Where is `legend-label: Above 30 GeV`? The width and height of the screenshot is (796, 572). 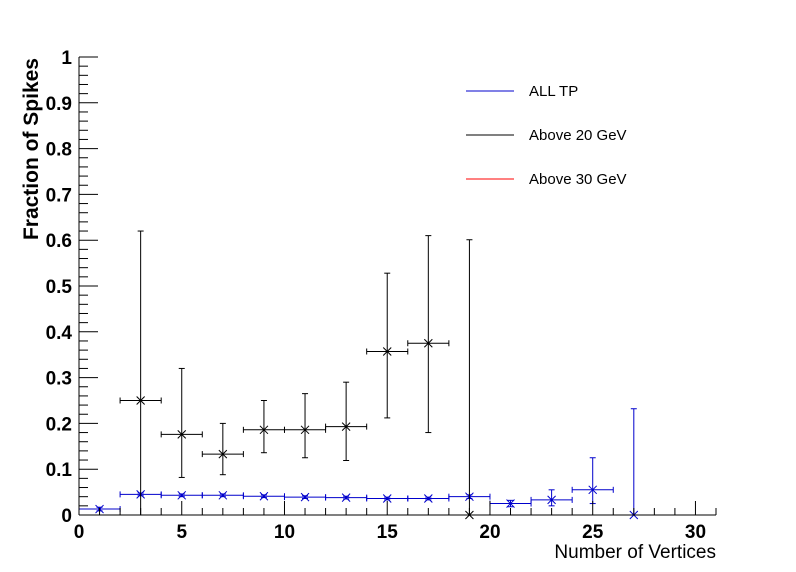 legend-label: Above 30 GeV is located at coordinates (578, 179).